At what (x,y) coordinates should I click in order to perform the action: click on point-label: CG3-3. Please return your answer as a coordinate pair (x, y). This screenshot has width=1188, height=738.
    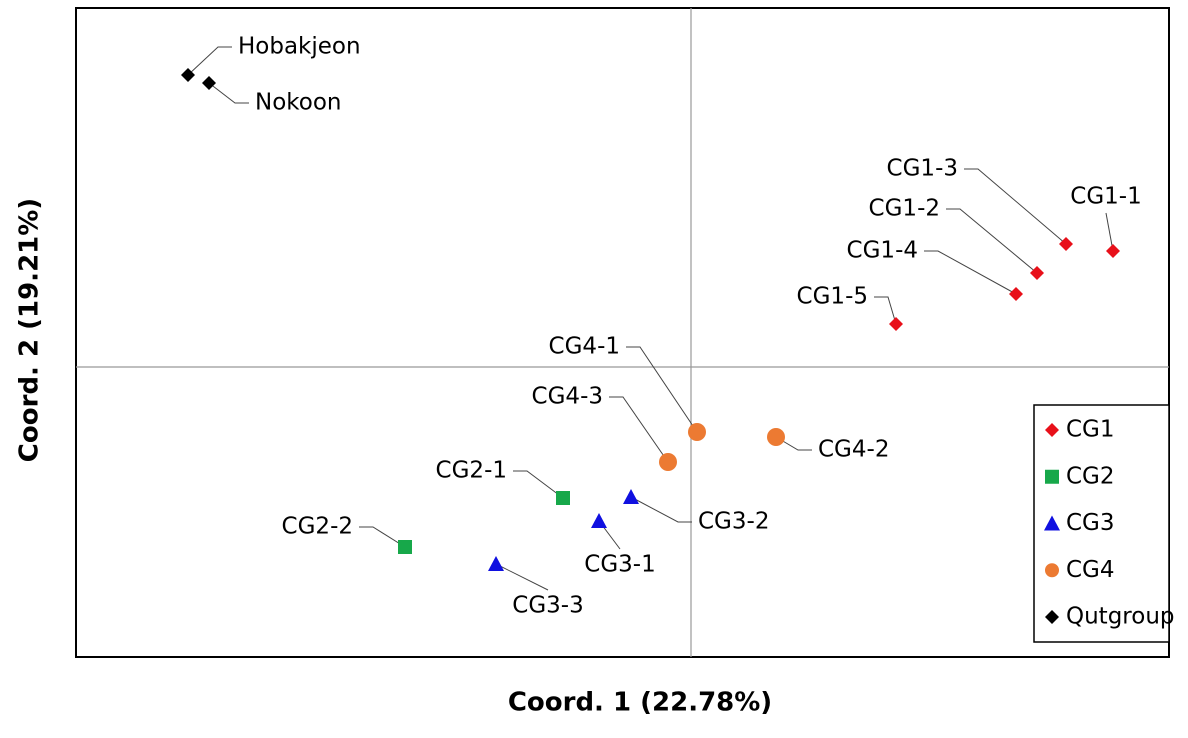
    Looking at the image, I should click on (547, 606).